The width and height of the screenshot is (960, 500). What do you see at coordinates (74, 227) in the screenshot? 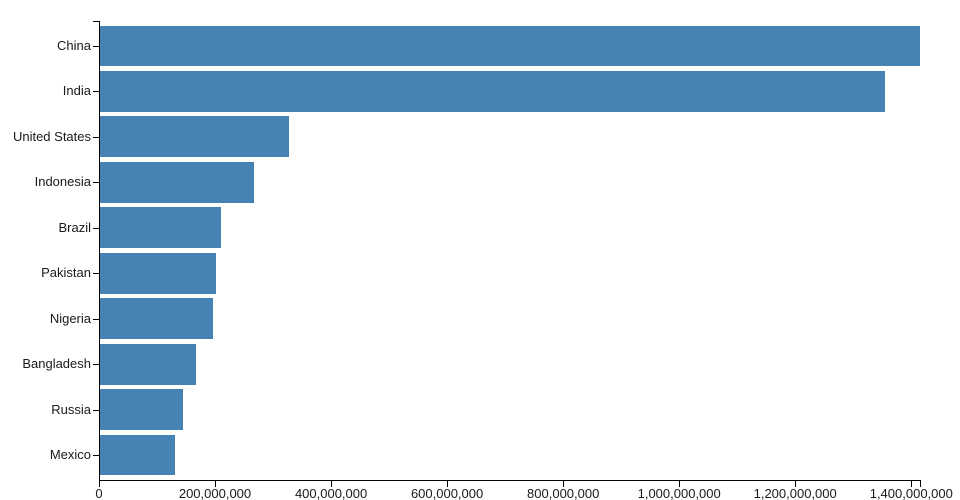
I see `category-label-brazil: Brazil` at bounding box center [74, 227].